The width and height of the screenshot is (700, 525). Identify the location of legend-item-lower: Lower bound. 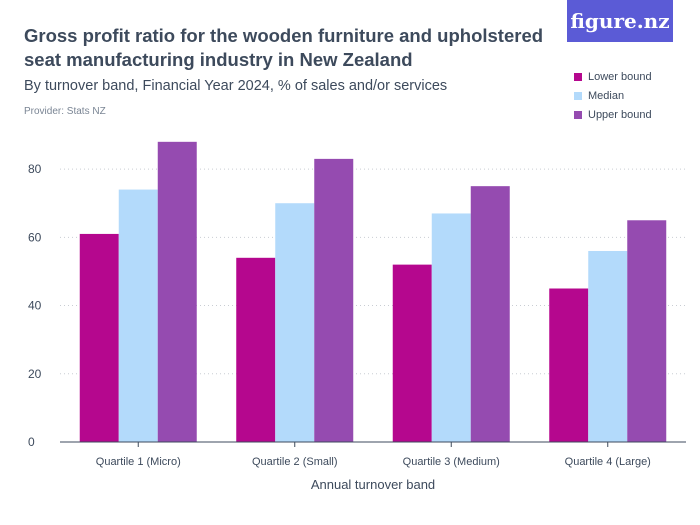
(613, 76).